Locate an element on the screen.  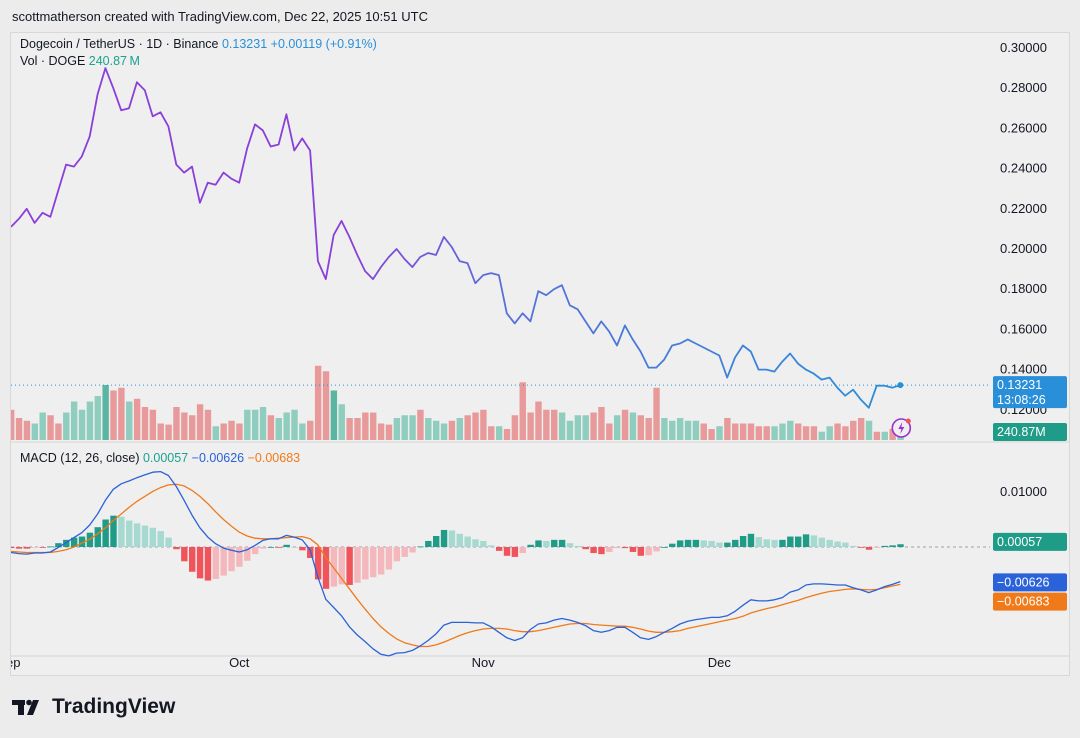
macd-label: MACD (12, 26, close) is located at coordinates (80, 458).